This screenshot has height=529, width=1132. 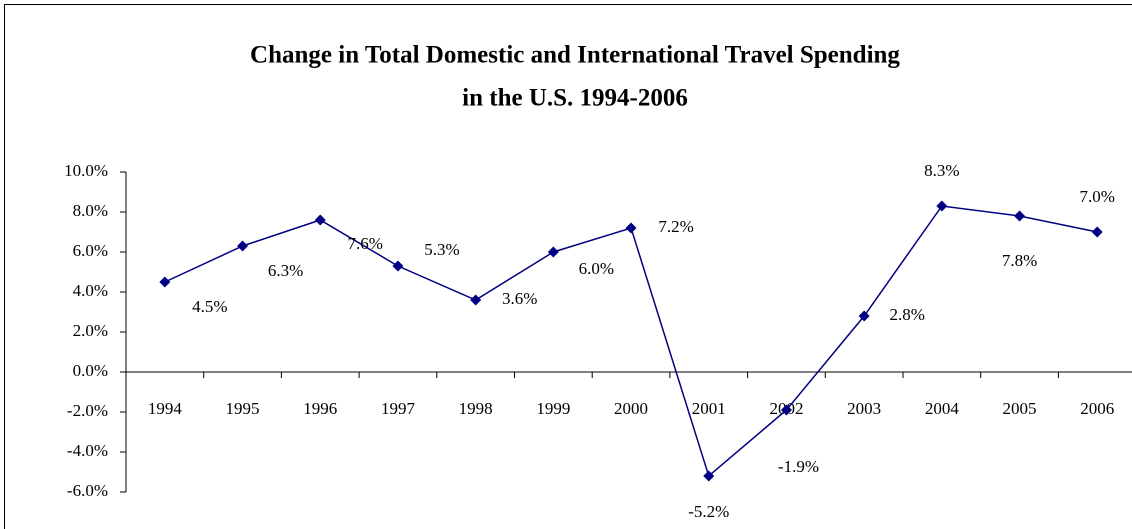 I want to click on data-label: -1.9%, so click(x=798, y=466).